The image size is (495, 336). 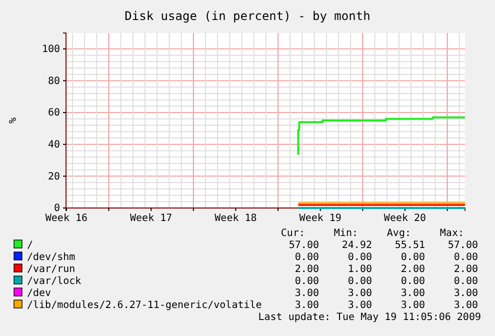 I want to click on legend-label: /dev/shm, so click(x=51, y=257).